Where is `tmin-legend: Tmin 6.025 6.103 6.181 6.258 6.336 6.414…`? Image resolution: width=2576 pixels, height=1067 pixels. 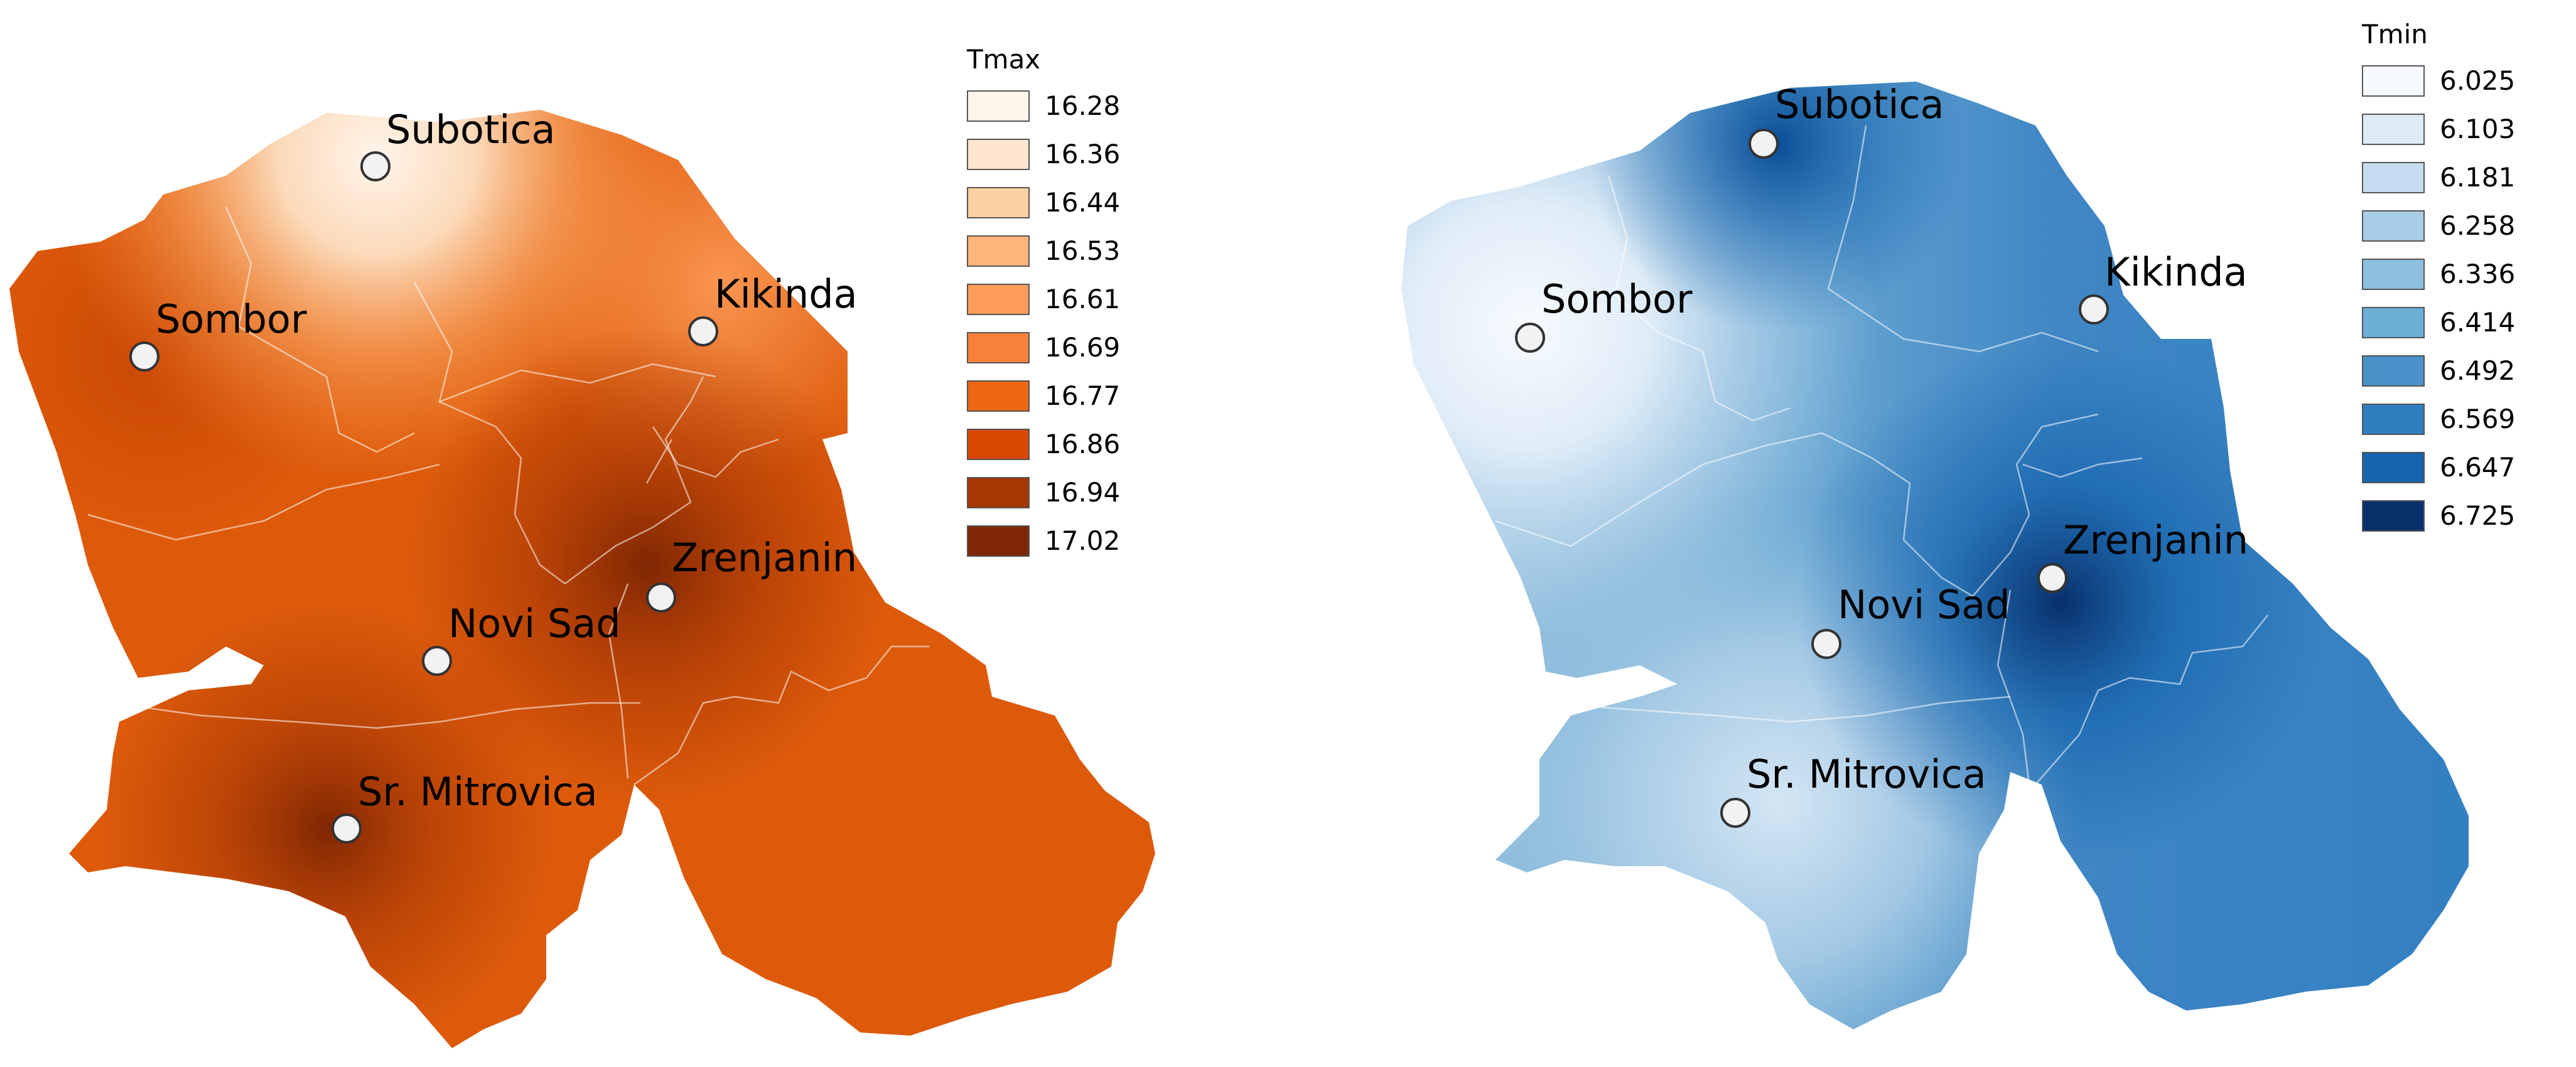
tmin-legend: Tmin 6.025 6.103 6.181 6.258 6.336 6.414… is located at coordinates (2438, 279).